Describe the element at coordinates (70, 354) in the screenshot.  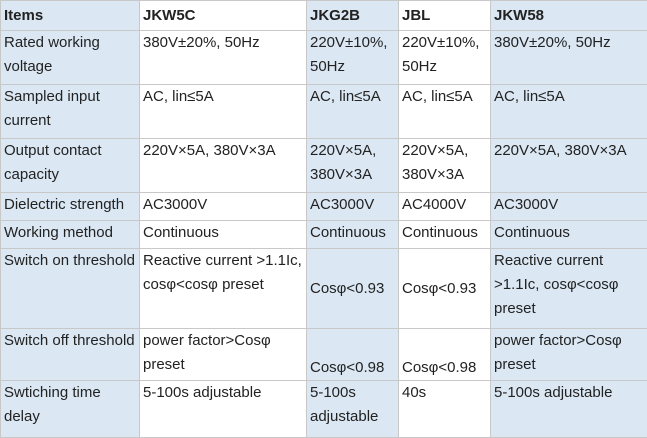
I see `row-label: Switch off threshold` at that location.